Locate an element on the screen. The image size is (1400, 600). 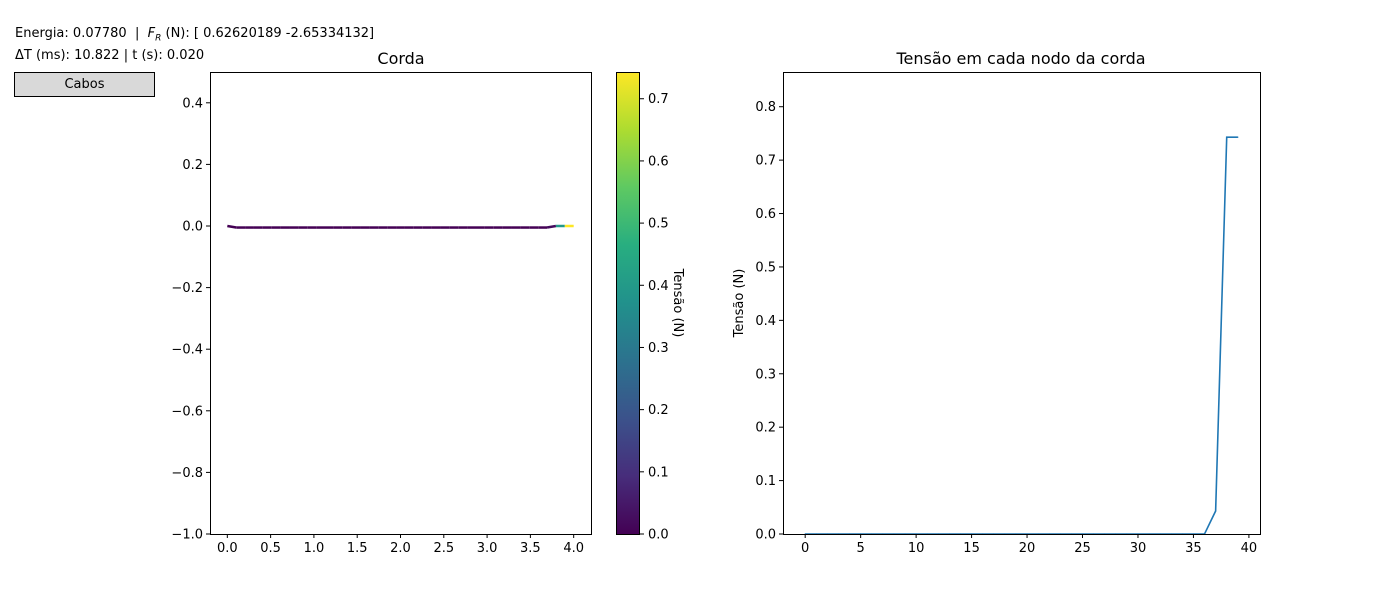
tensao-ytick-label: 0.2 is located at coordinates (765, 428).